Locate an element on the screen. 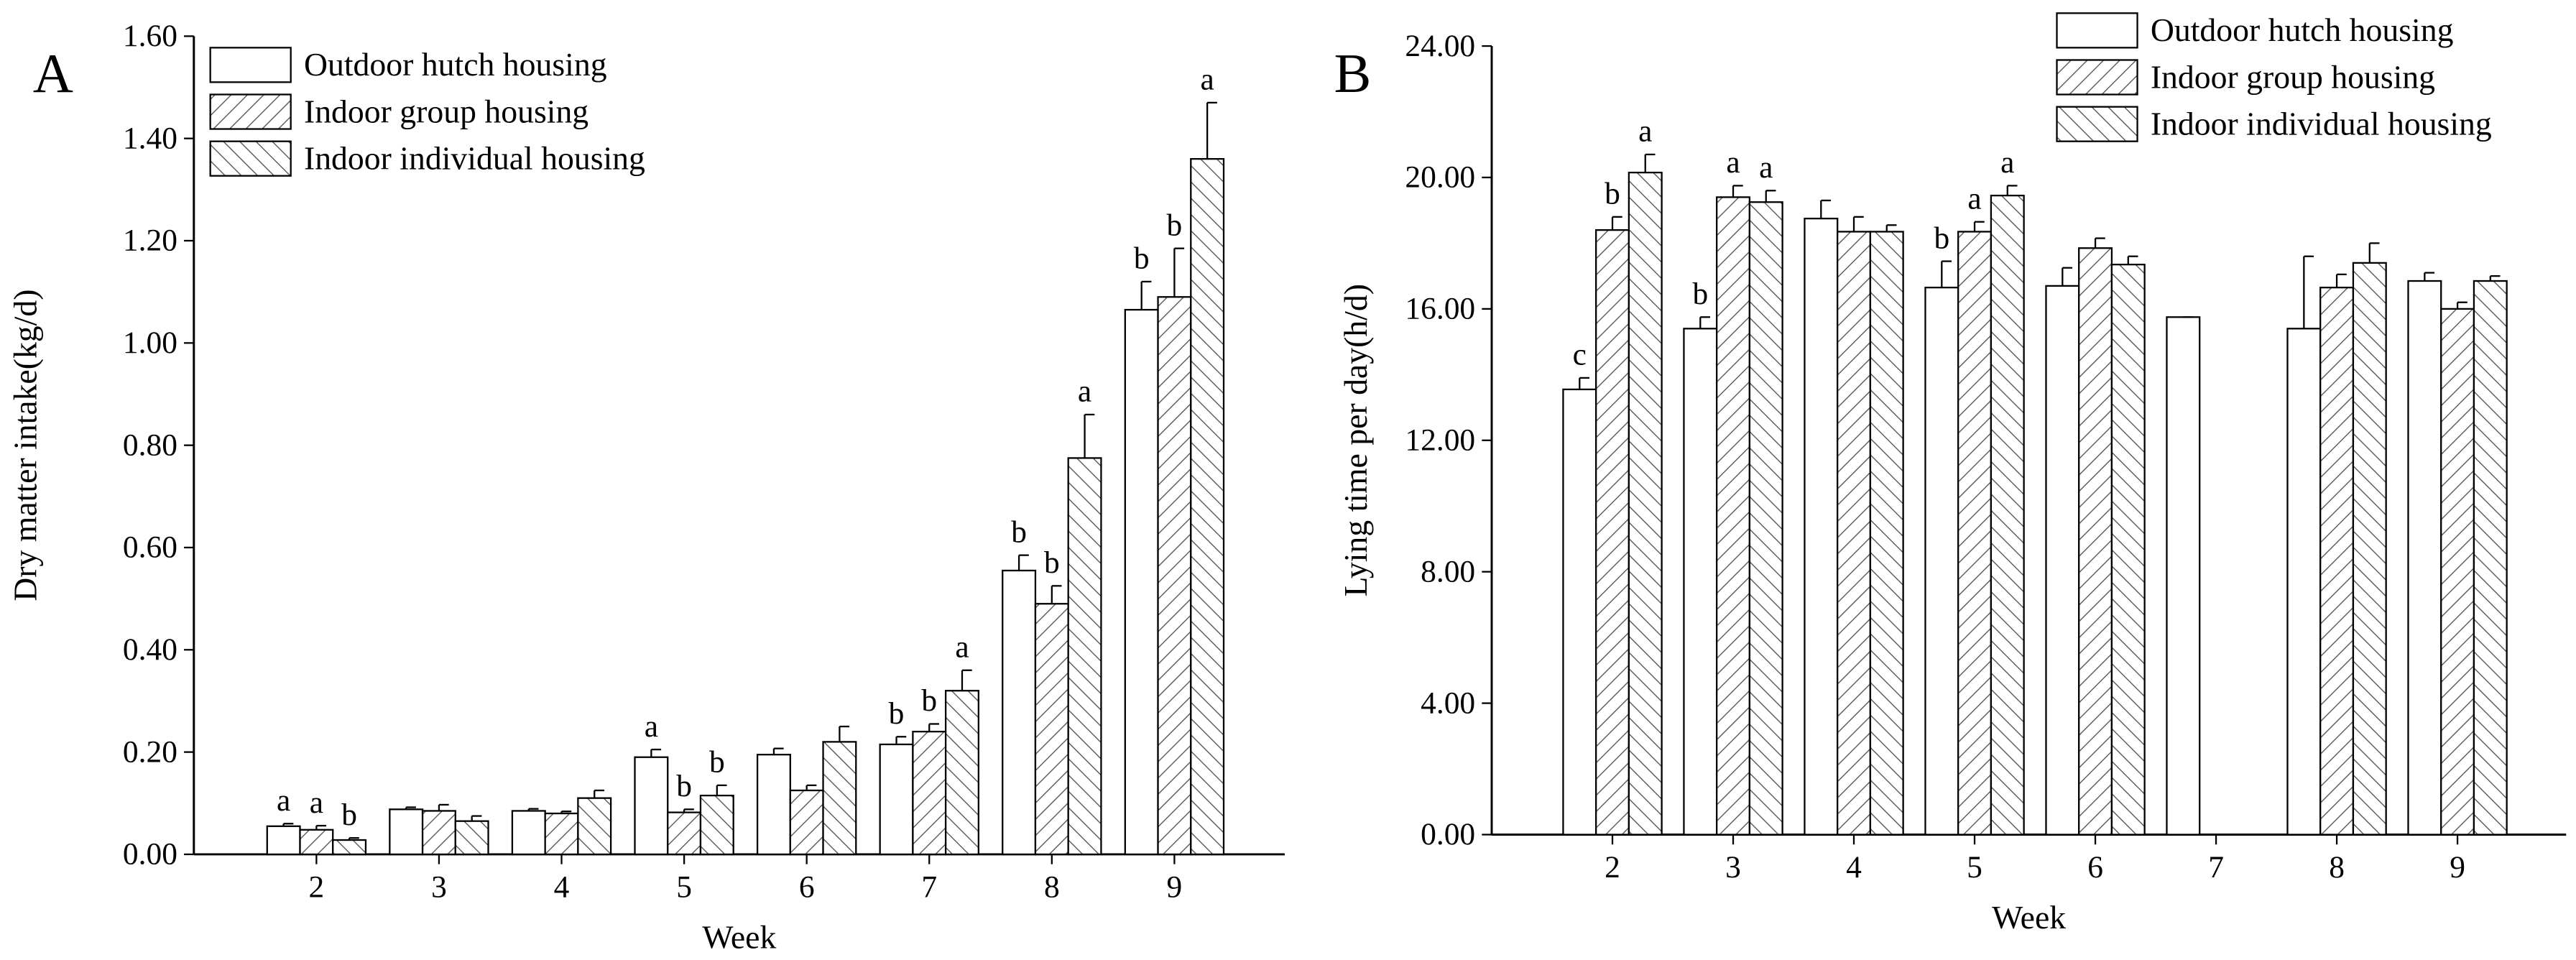 Image resolution: width=2576 pixels, height=960 pixels. y-tick-label: 4.00 is located at coordinates (1448, 703).